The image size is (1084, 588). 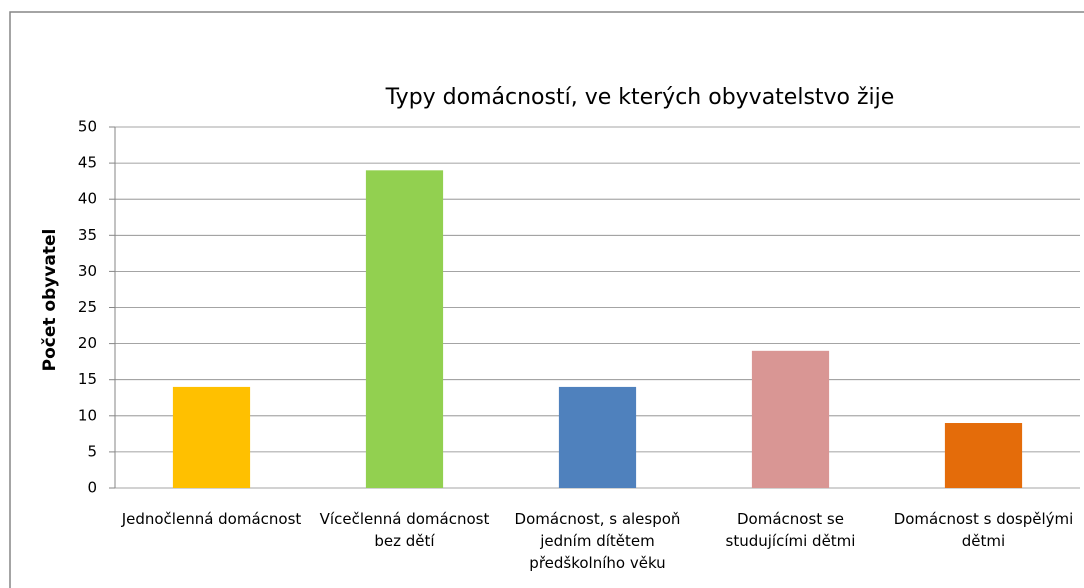 I want to click on y-tick-label: 40, so click(x=87, y=199).